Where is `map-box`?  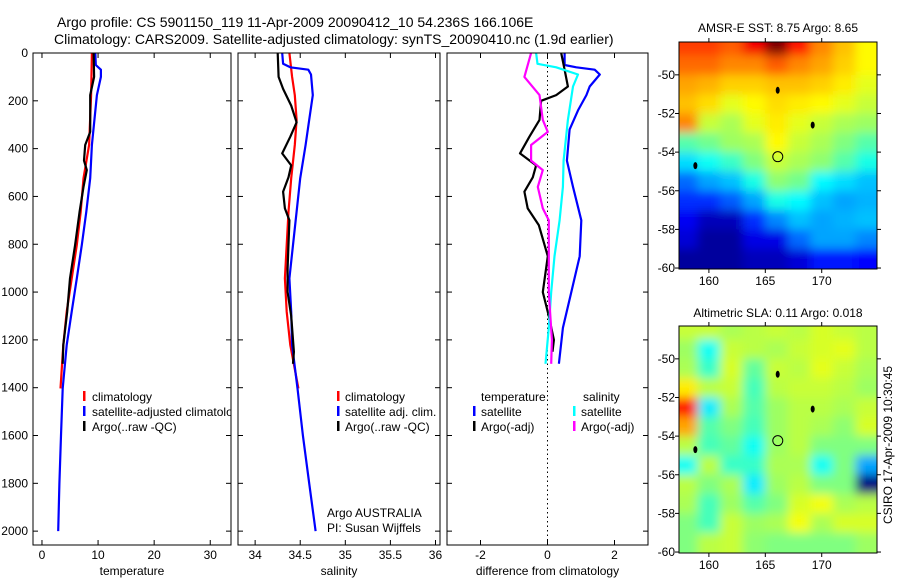
map-box is located at coordinates (778, 155).